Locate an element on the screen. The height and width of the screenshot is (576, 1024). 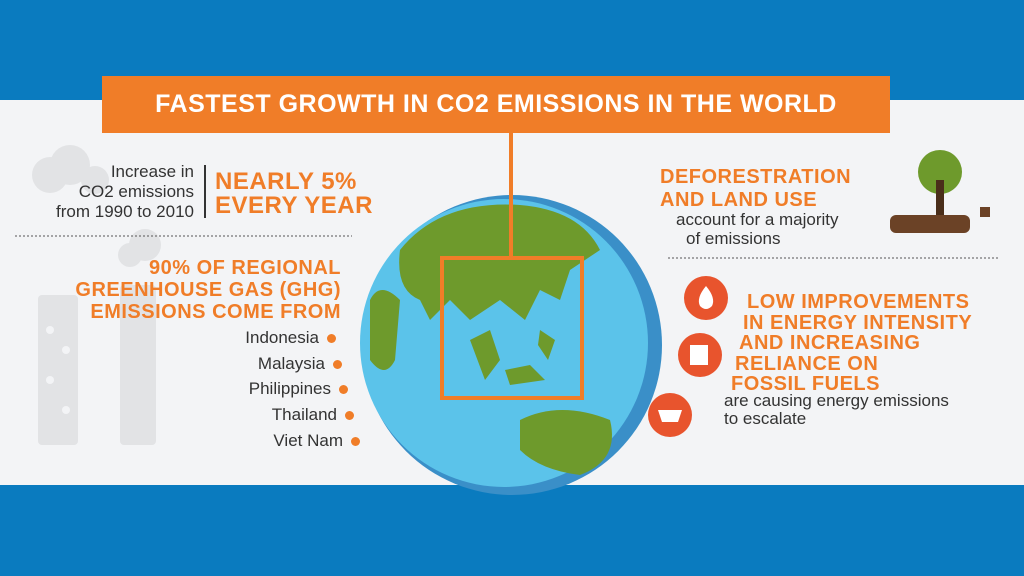
heading-line: RELIANCE ON is located at coordinates (807, 363).